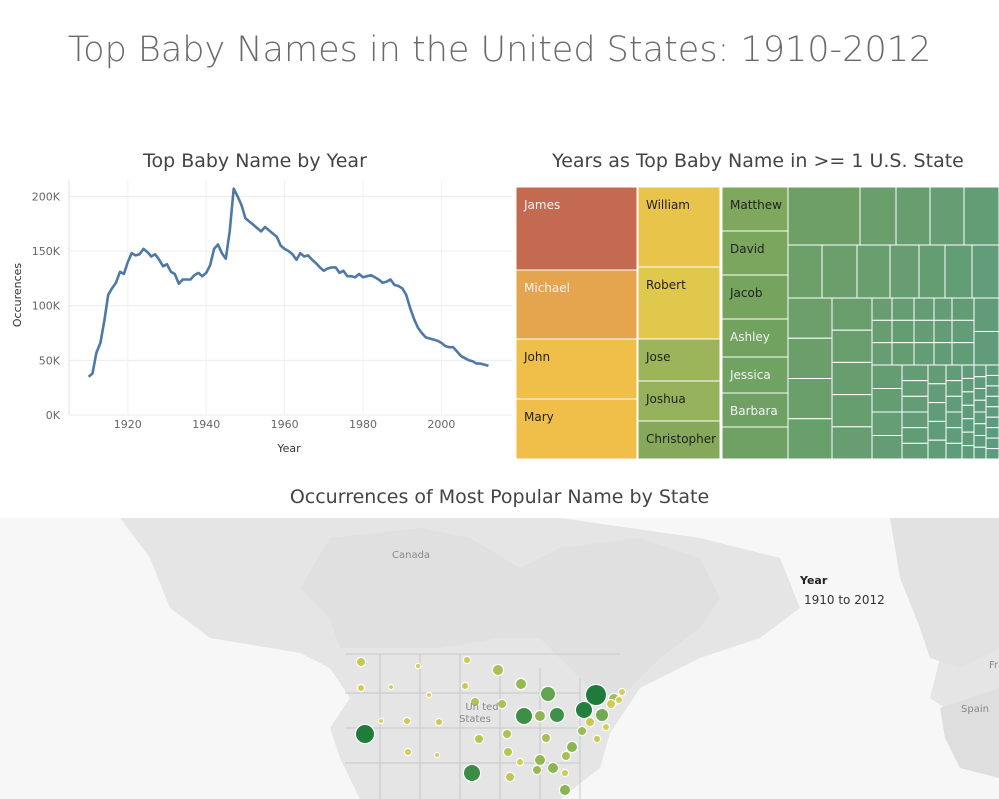  Describe the element at coordinates (288, 282) in the screenshot. I see `line-series-path` at that location.